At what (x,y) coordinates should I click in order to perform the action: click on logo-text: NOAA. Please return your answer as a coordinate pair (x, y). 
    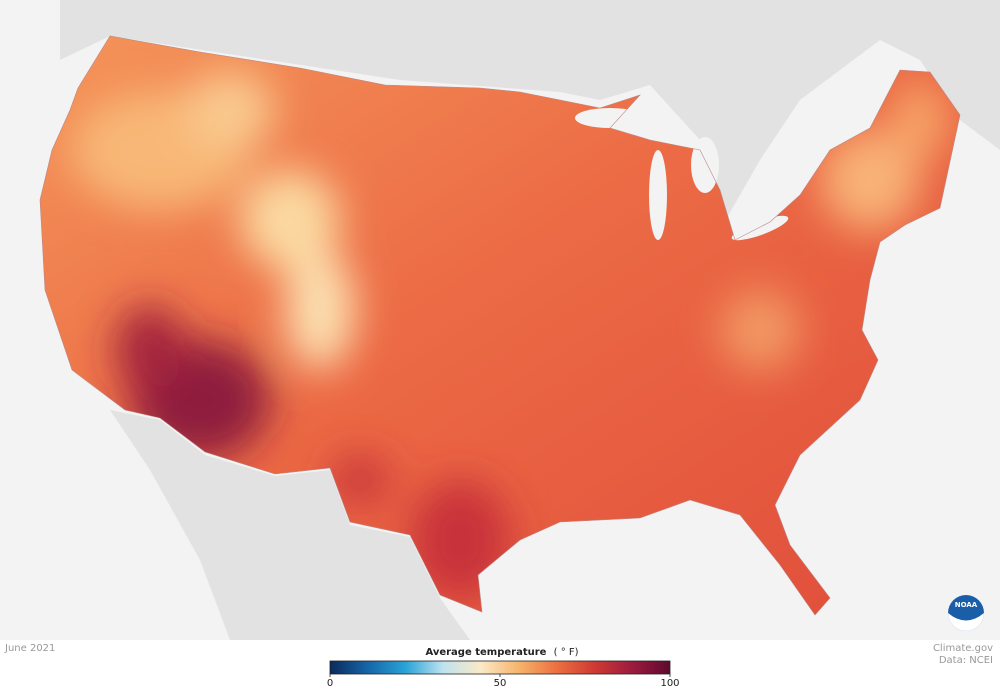
    Looking at the image, I should click on (966, 605).